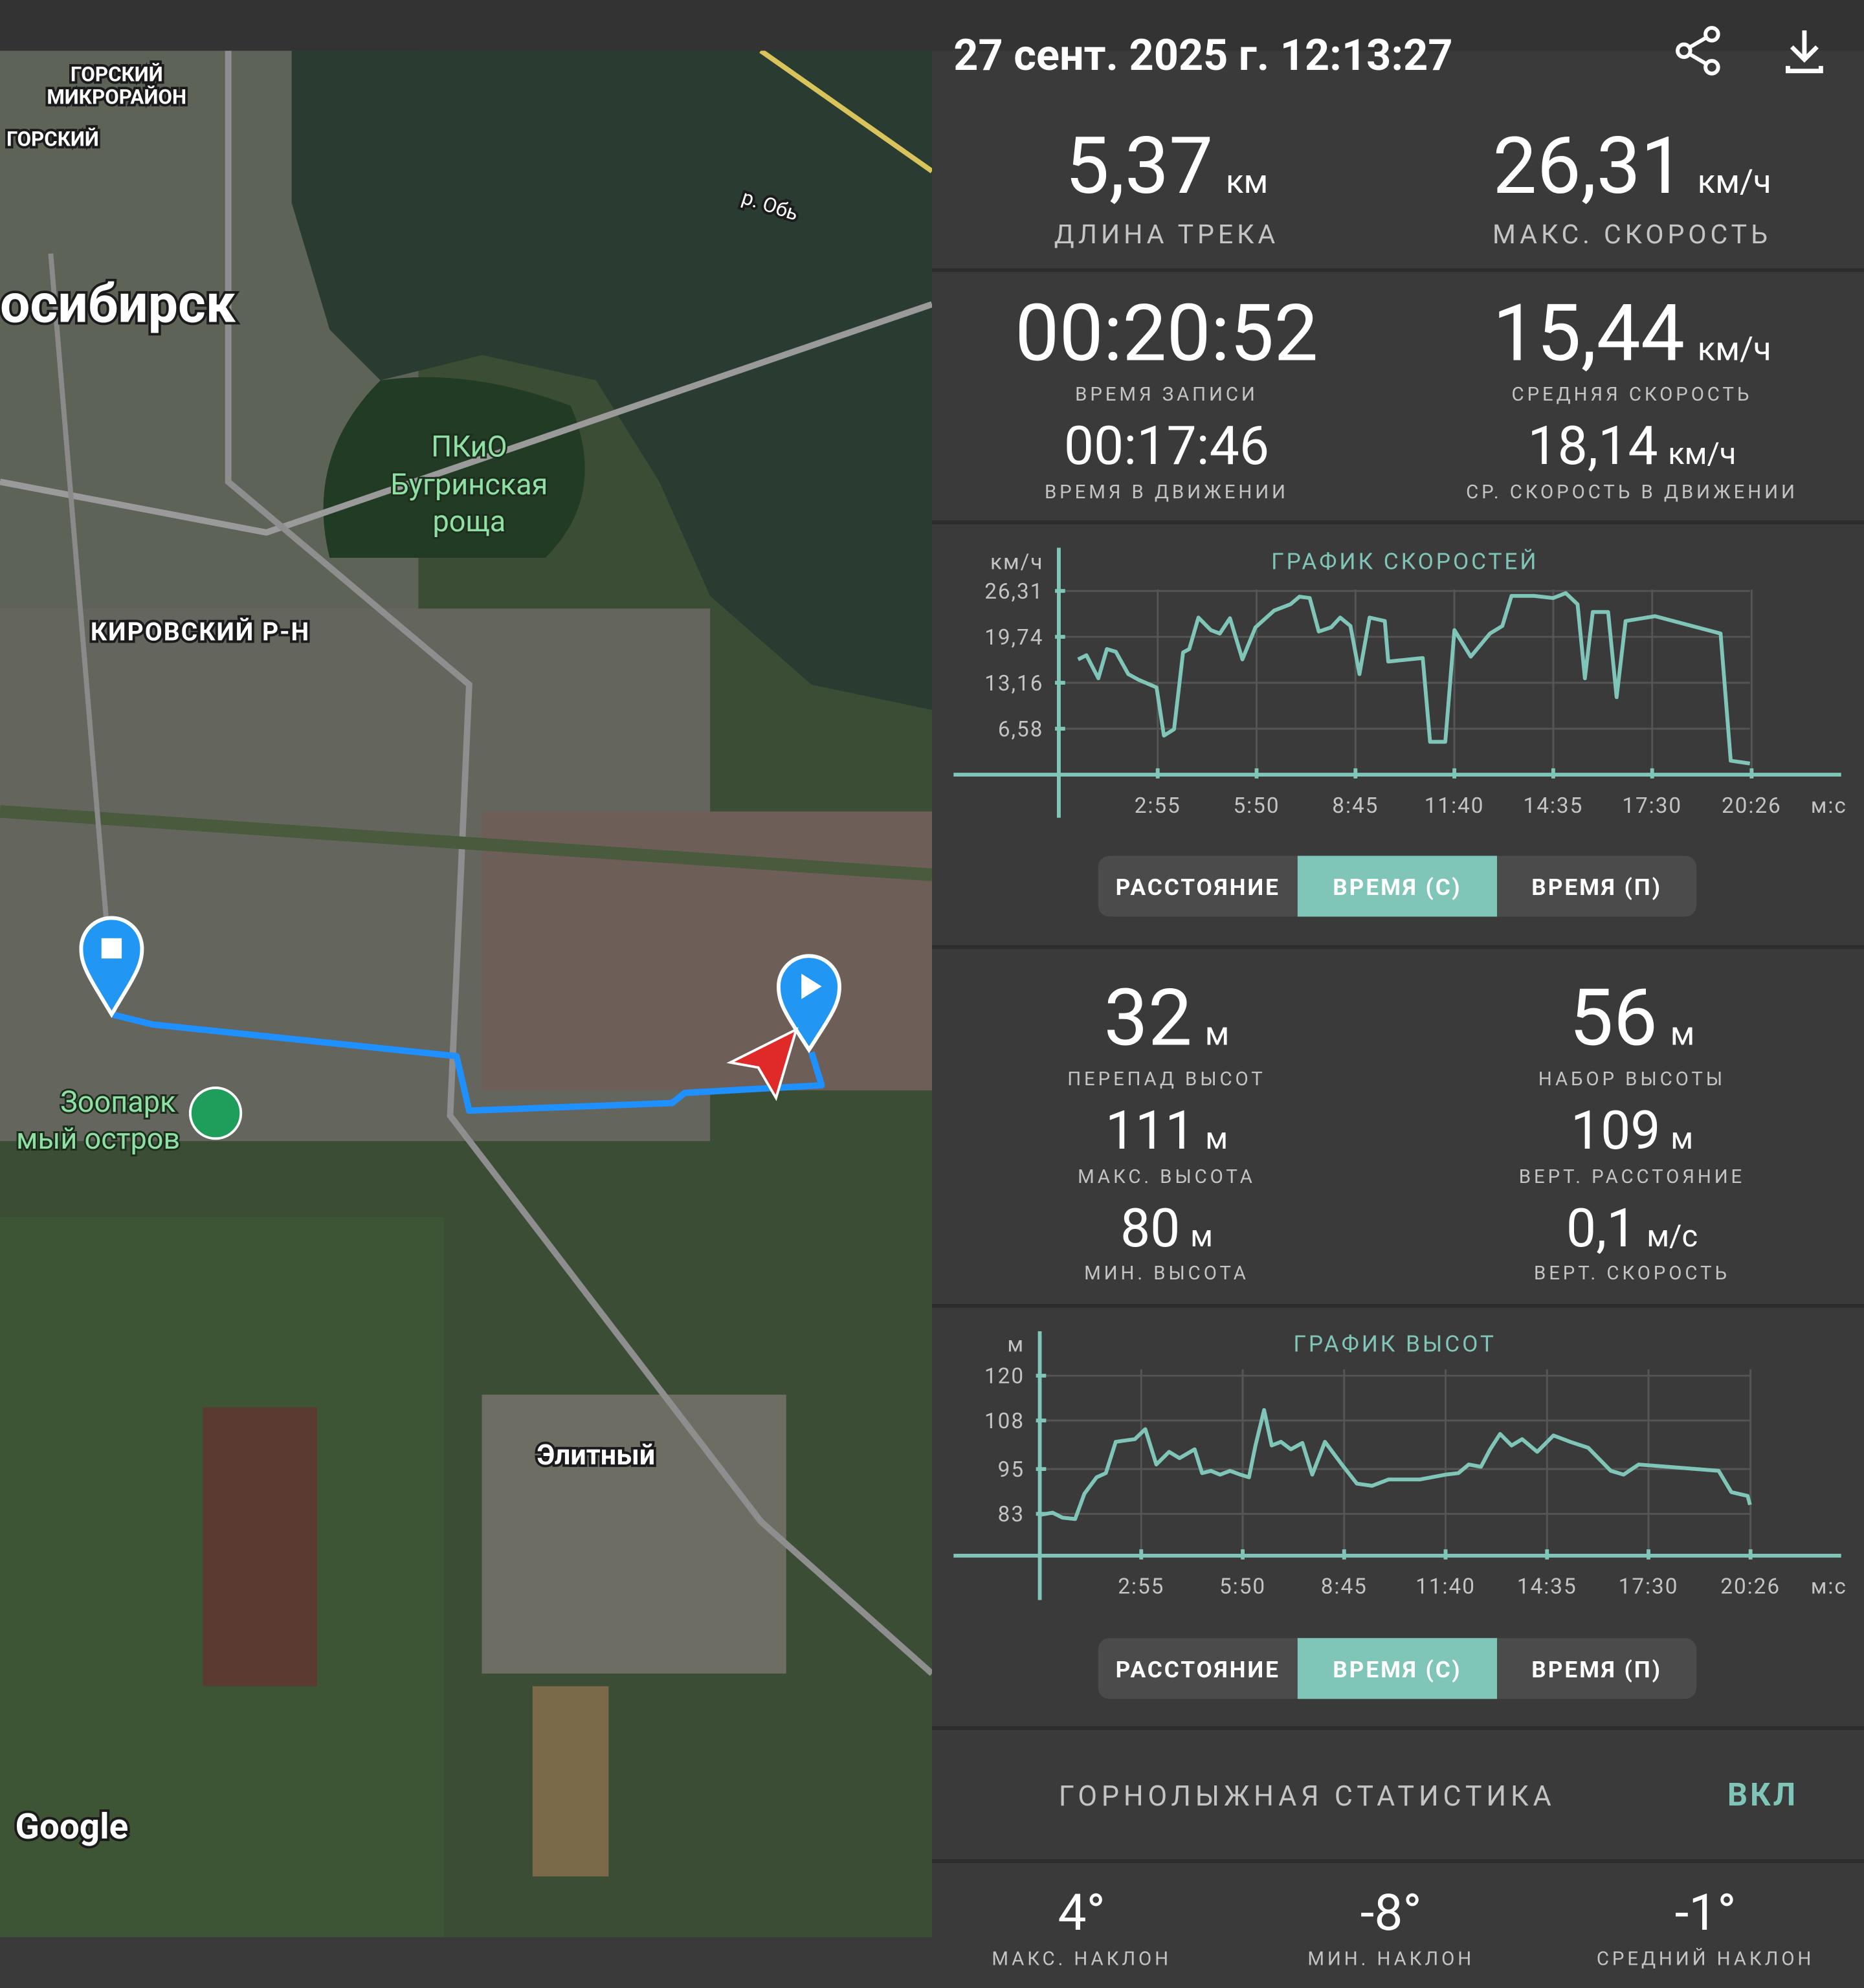 The image size is (1864, 1988). I want to click on stat-value: 5,37 км, so click(1167, 166).